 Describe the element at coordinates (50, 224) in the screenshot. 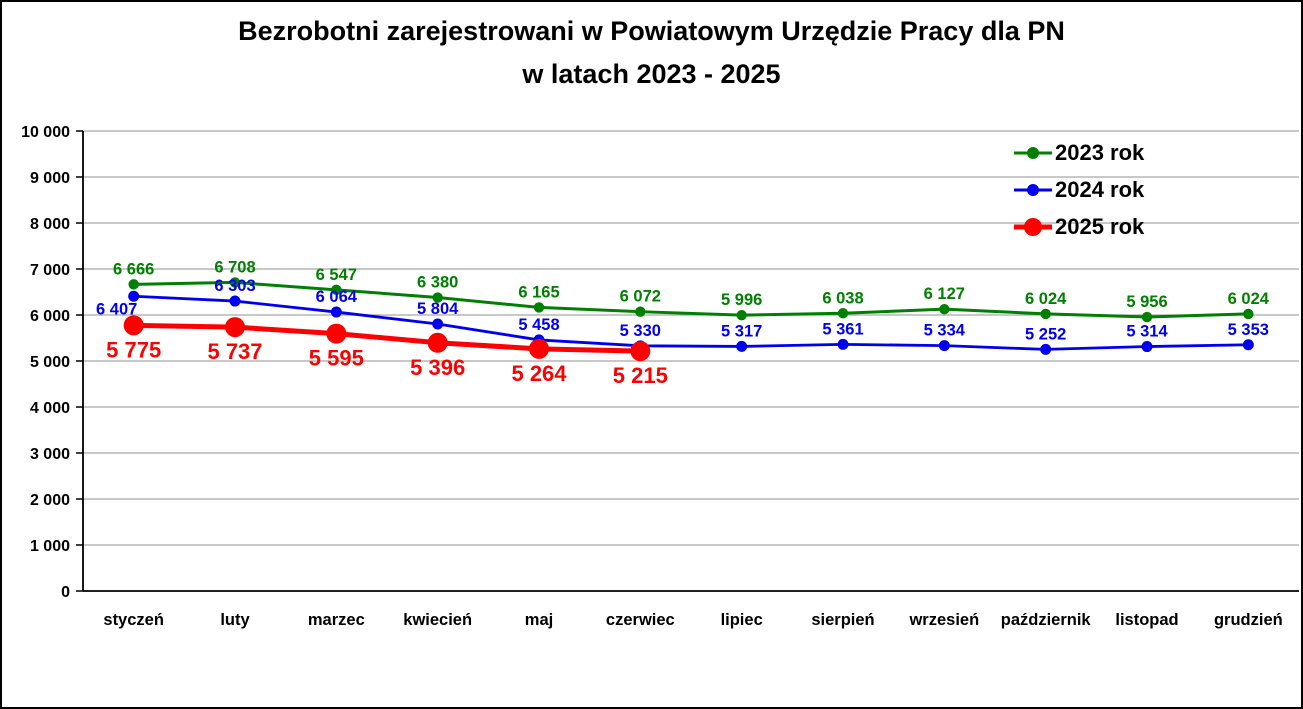

I see `y-axis-label: 8 000` at that location.